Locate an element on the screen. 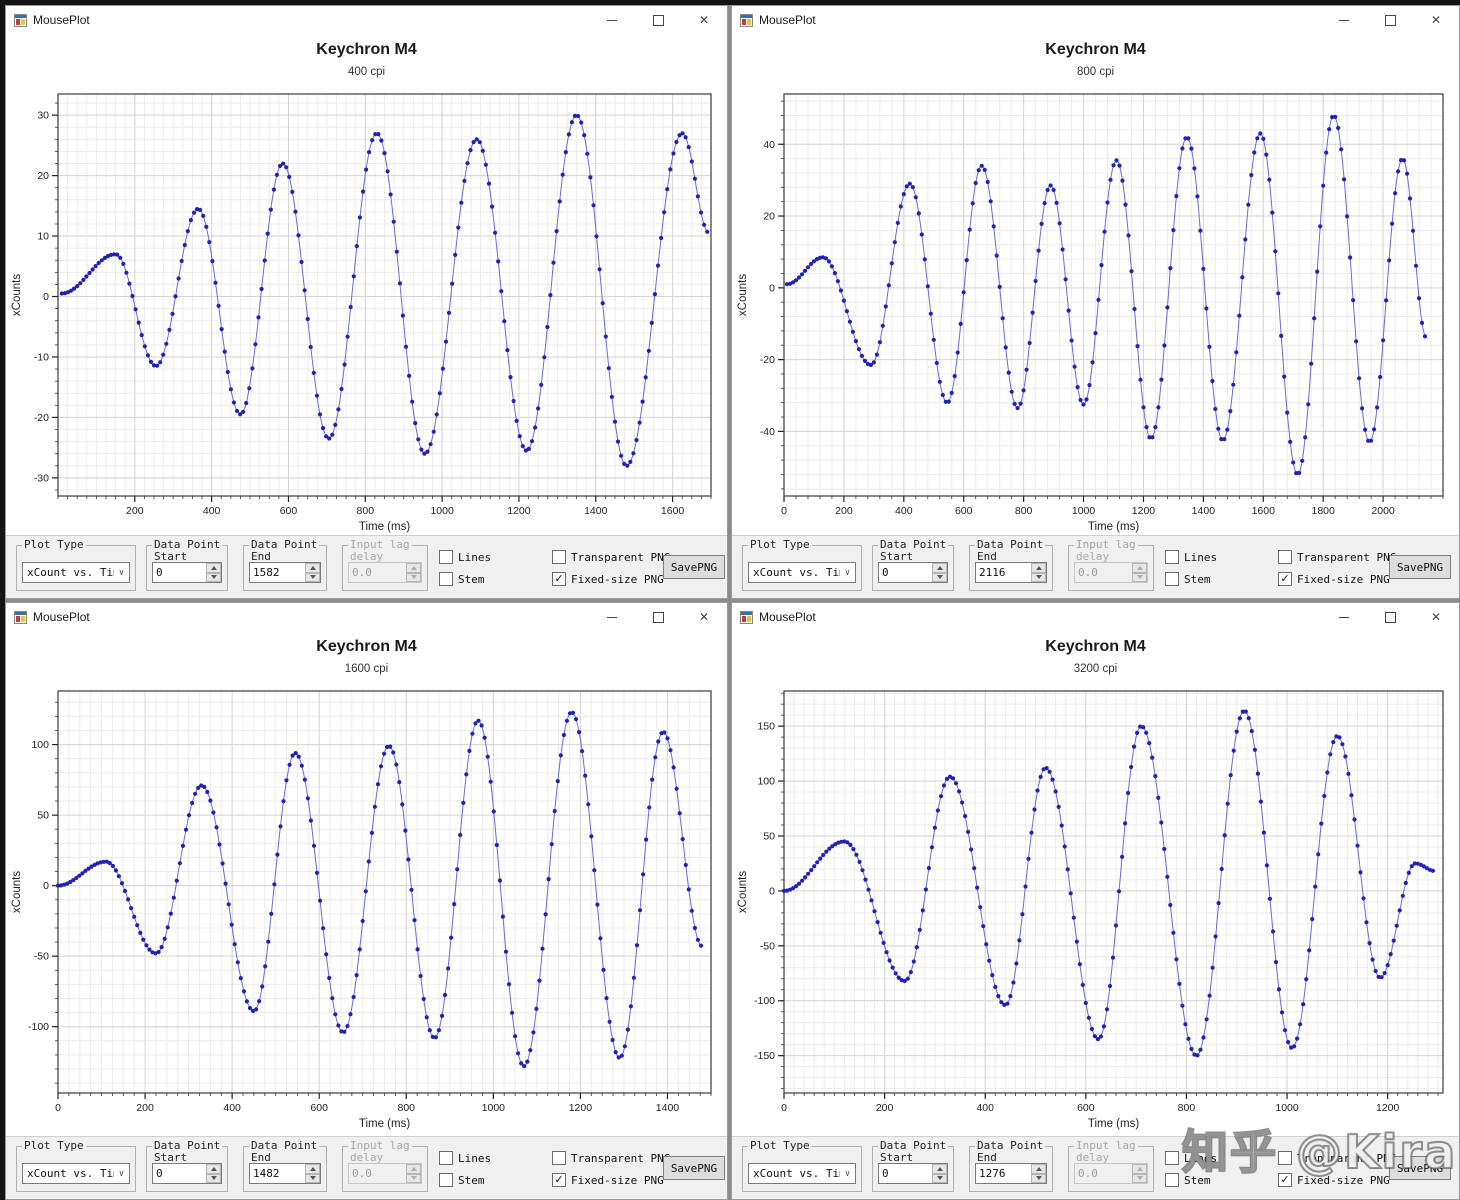 The width and height of the screenshot is (1460, 1200). data-point-start-group: Data Point Start 0 is located at coordinates (913, 1166).